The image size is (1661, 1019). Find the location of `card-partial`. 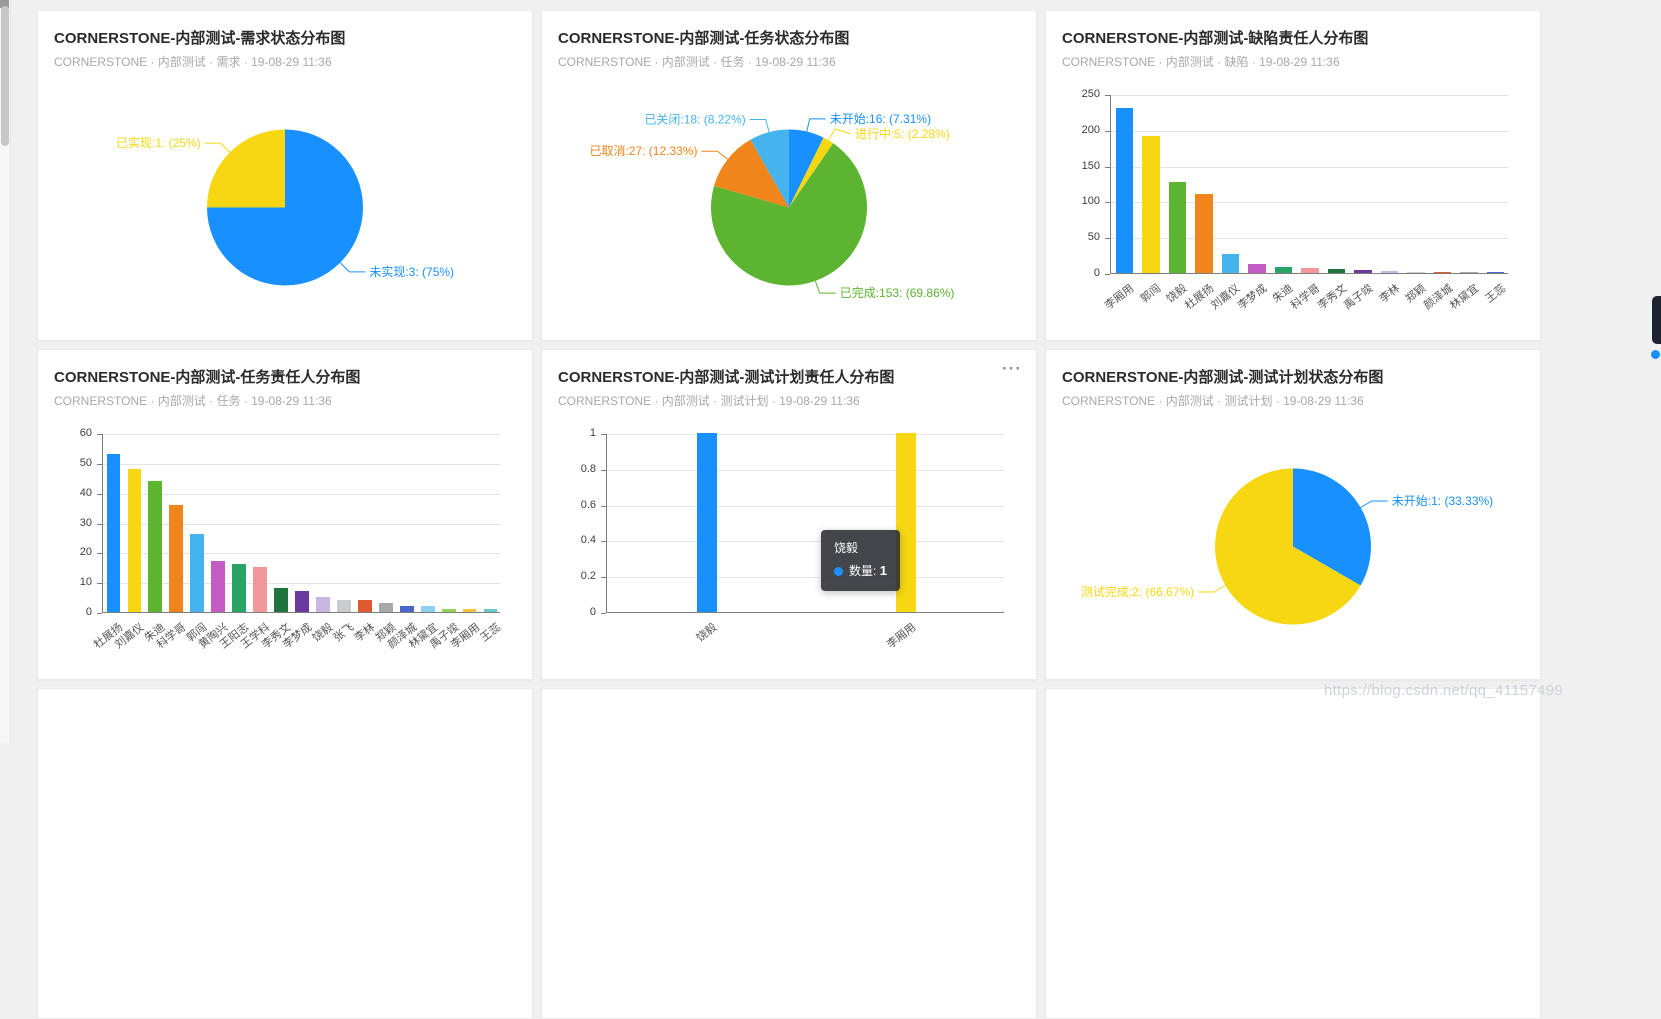

card-partial is located at coordinates (789, 853).